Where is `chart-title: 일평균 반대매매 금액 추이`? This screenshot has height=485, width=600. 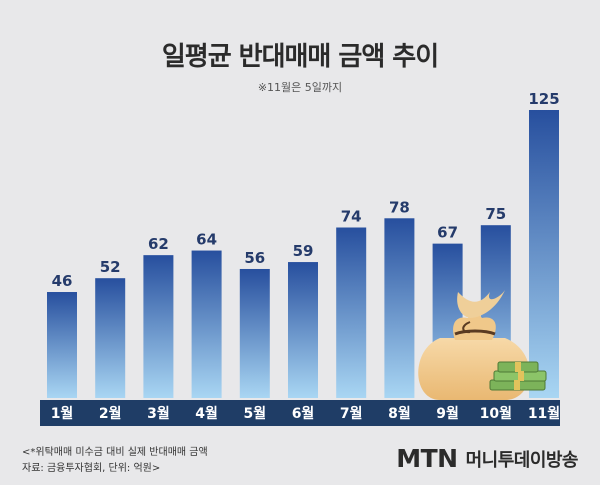
chart-title: 일평균 반대매매 금액 추이 is located at coordinates (300, 57).